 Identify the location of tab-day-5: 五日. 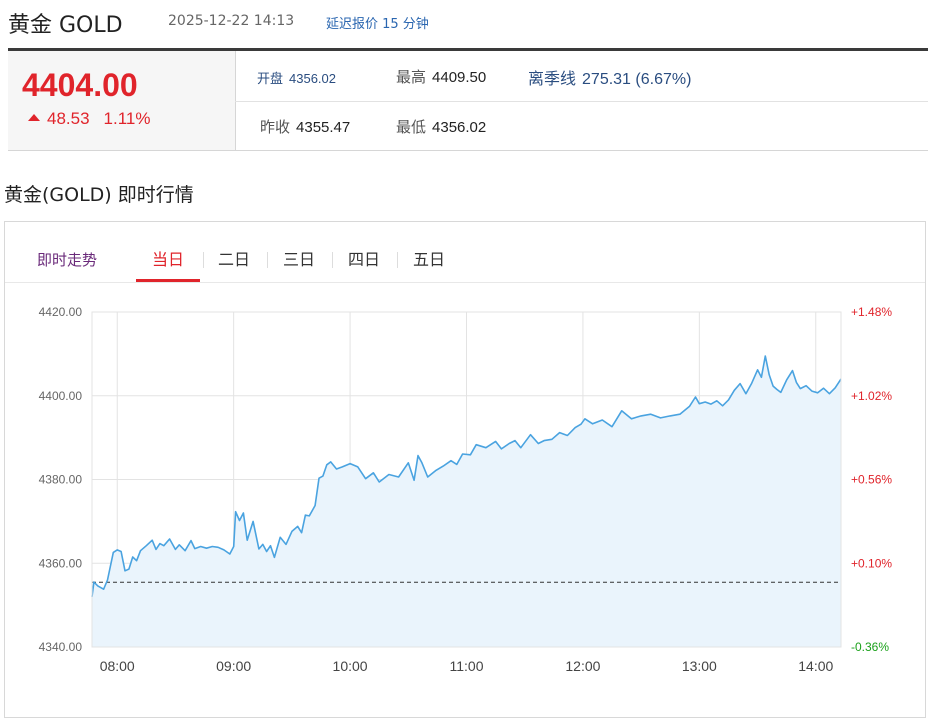
(428, 259).